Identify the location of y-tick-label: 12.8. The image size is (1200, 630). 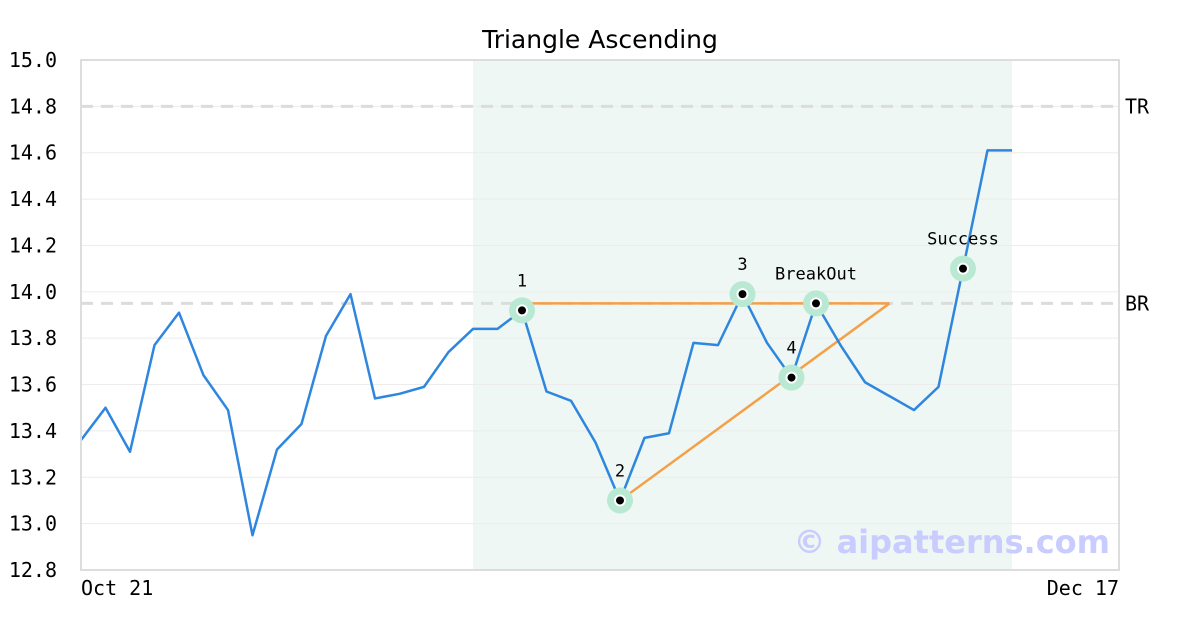
(33, 570).